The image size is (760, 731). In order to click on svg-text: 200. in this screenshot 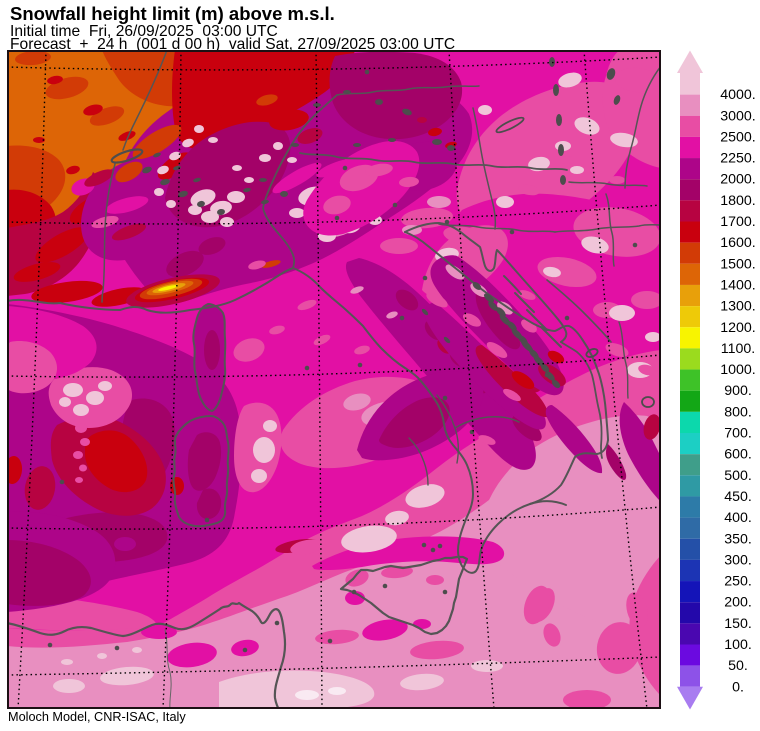, I will do `click(738, 603)`.